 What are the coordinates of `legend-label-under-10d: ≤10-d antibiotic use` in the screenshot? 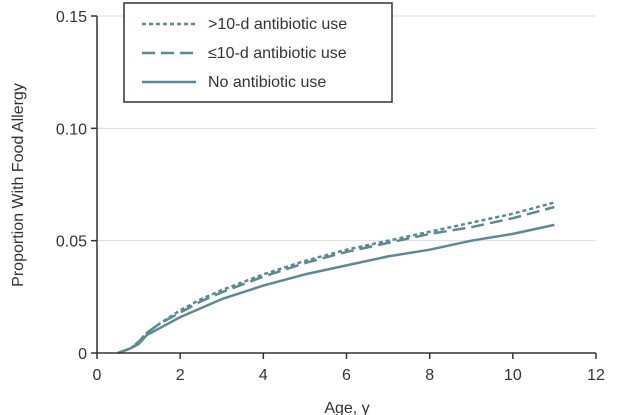 It's located at (277, 53).